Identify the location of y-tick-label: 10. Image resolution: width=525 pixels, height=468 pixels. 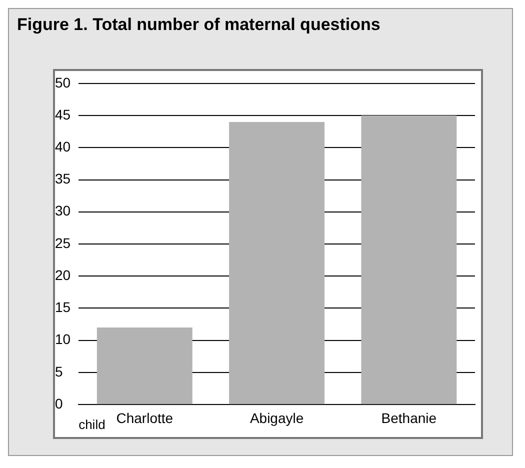
(63, 339).